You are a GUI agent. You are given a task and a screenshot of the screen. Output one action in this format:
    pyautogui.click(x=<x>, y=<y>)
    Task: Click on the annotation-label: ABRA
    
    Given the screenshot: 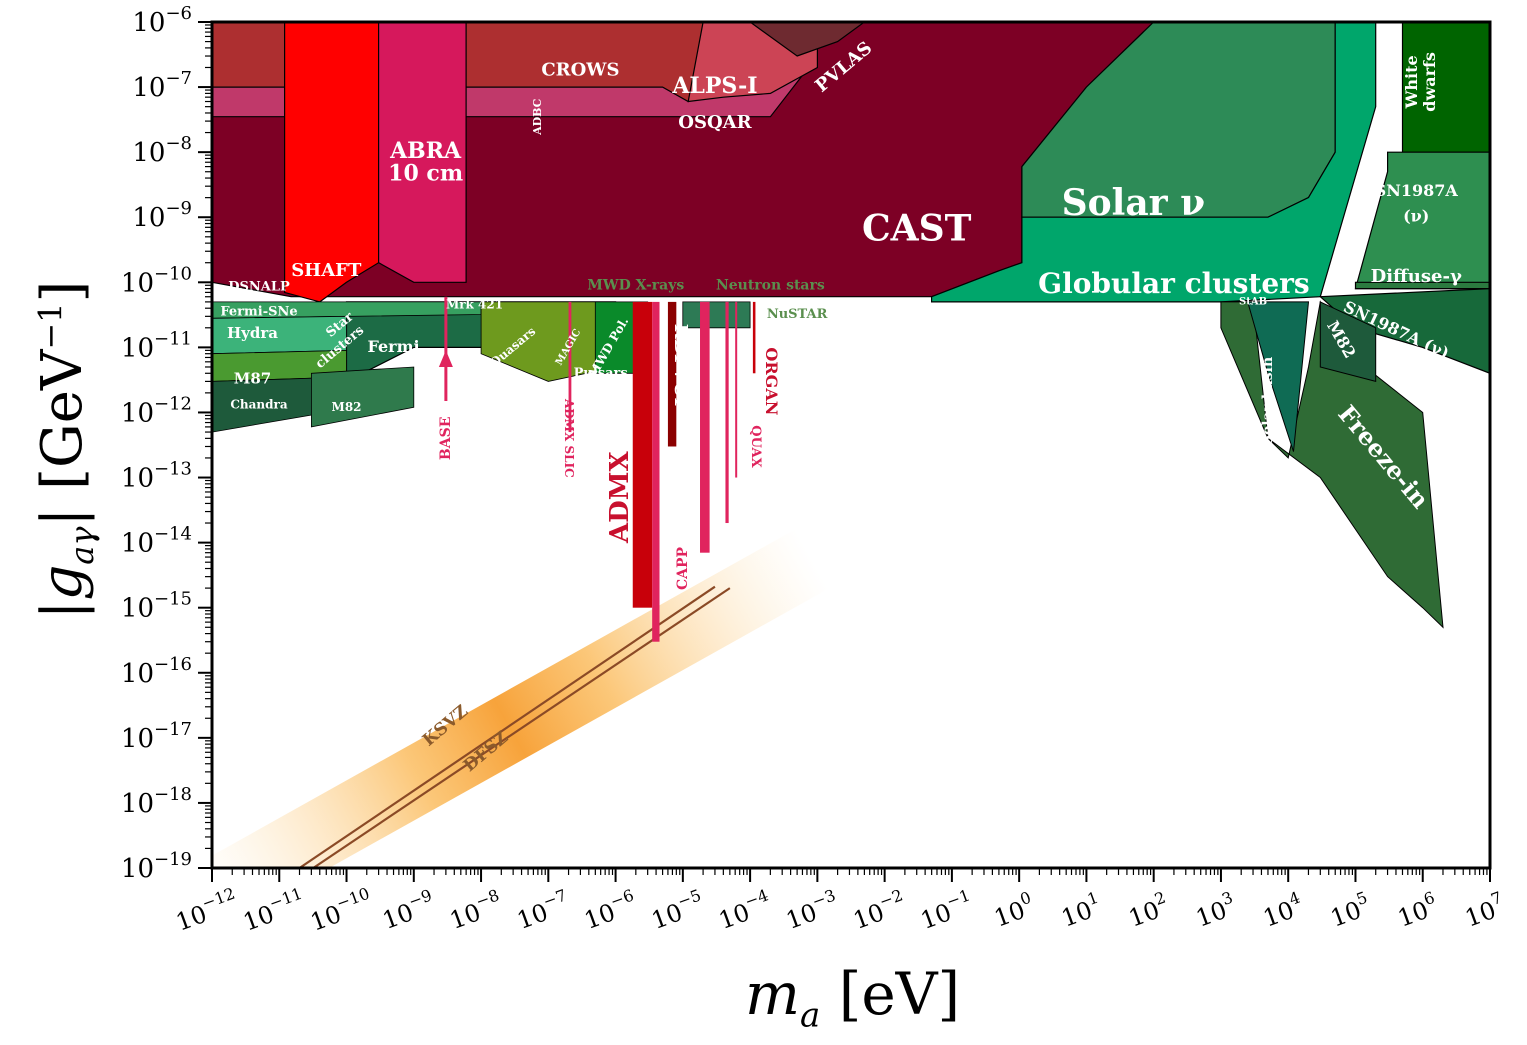 What is the action you would take?
    pyautogui.click(x=425, y=151)
    